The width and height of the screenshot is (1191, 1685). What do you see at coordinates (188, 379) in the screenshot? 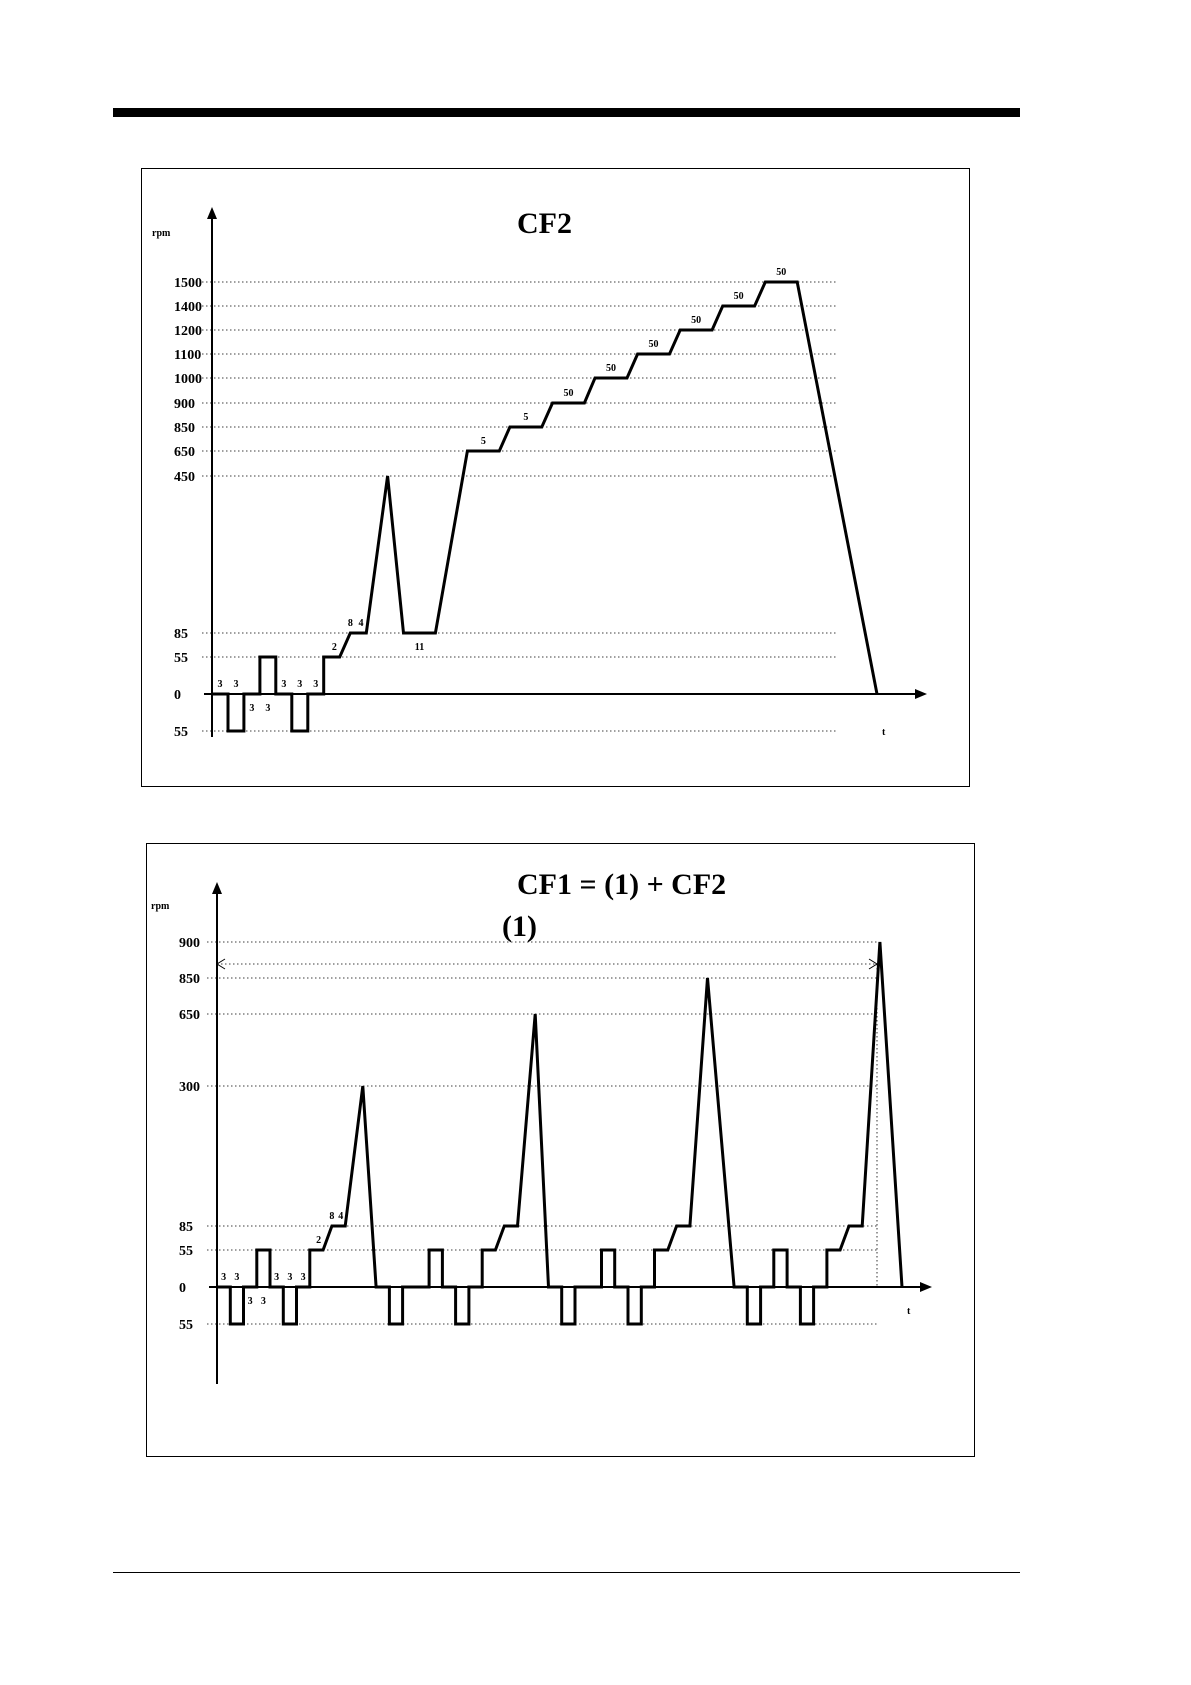
I see `y-tick-label: 1000` at bounding box center [188, 379].